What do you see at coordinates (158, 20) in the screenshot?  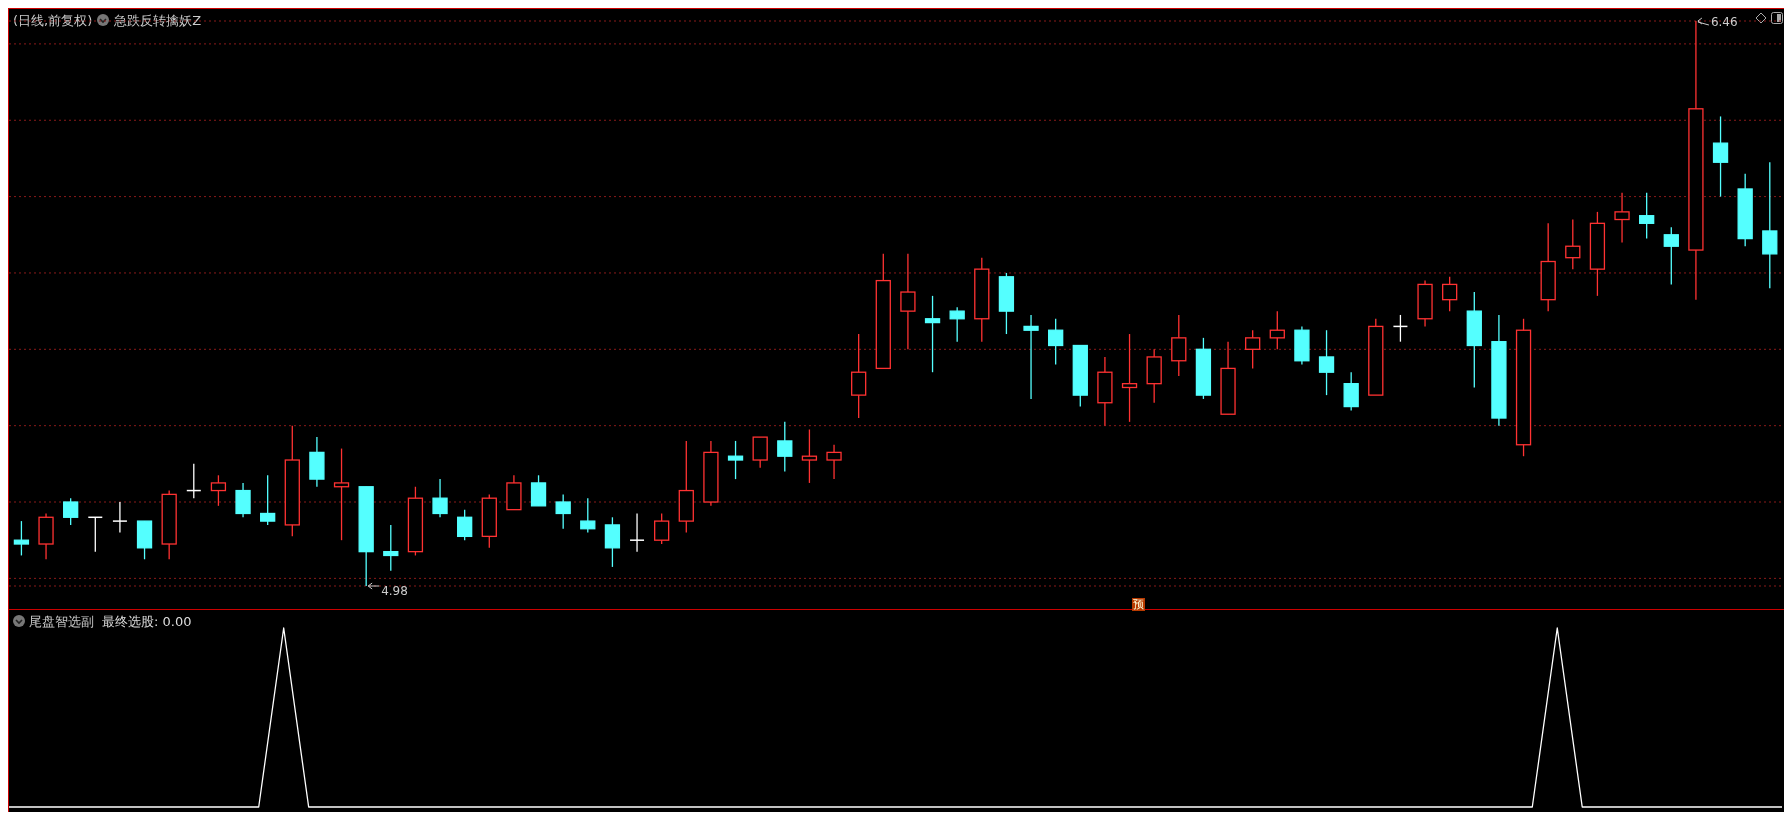 I see `chart-subtitle: 急跌反转擒妖Z` at bounding box center [158, 20].